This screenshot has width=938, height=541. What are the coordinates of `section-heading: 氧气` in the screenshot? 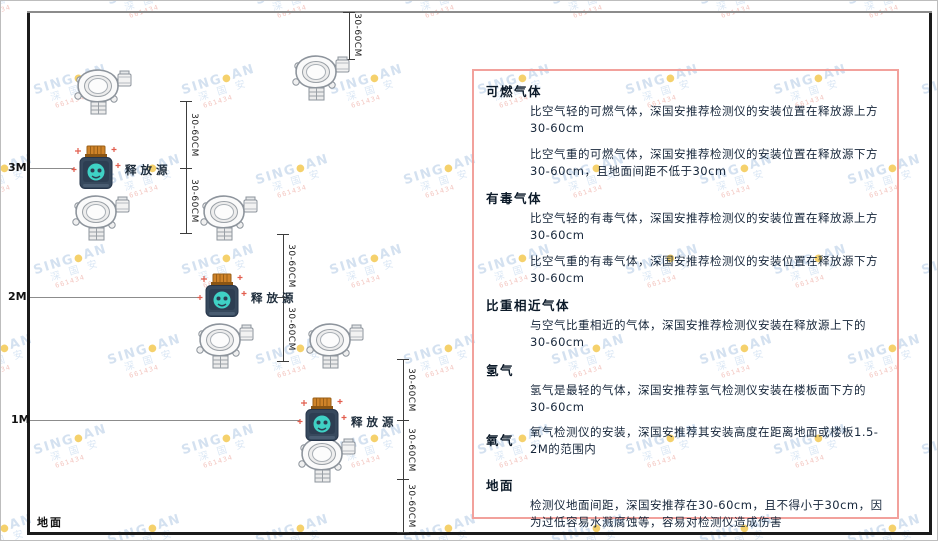 It's located at (500, 440).